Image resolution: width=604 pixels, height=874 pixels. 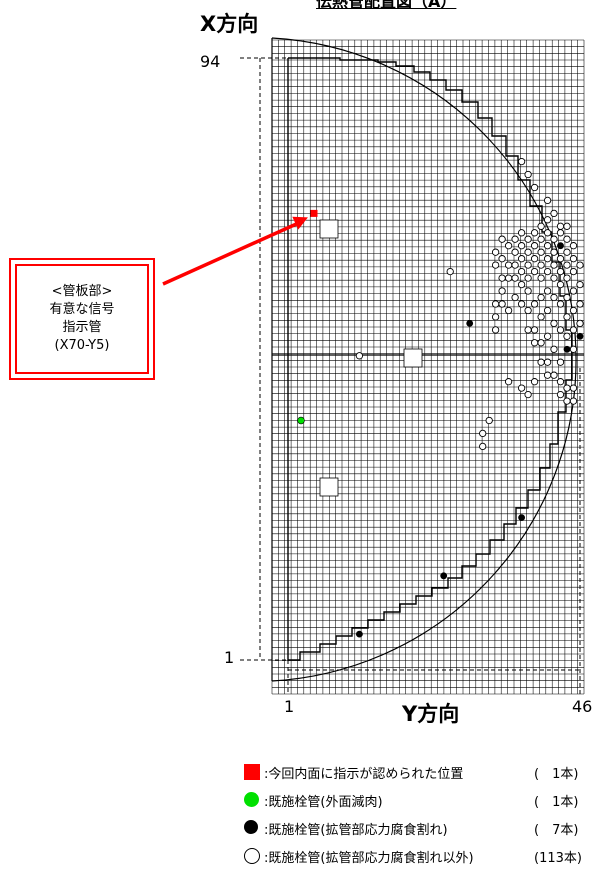 What do you see at coordinates (323, 802) in the screenshot?
I see `legend-label: :既施栓管(外面減肉)` at bounding box center [323, 802].